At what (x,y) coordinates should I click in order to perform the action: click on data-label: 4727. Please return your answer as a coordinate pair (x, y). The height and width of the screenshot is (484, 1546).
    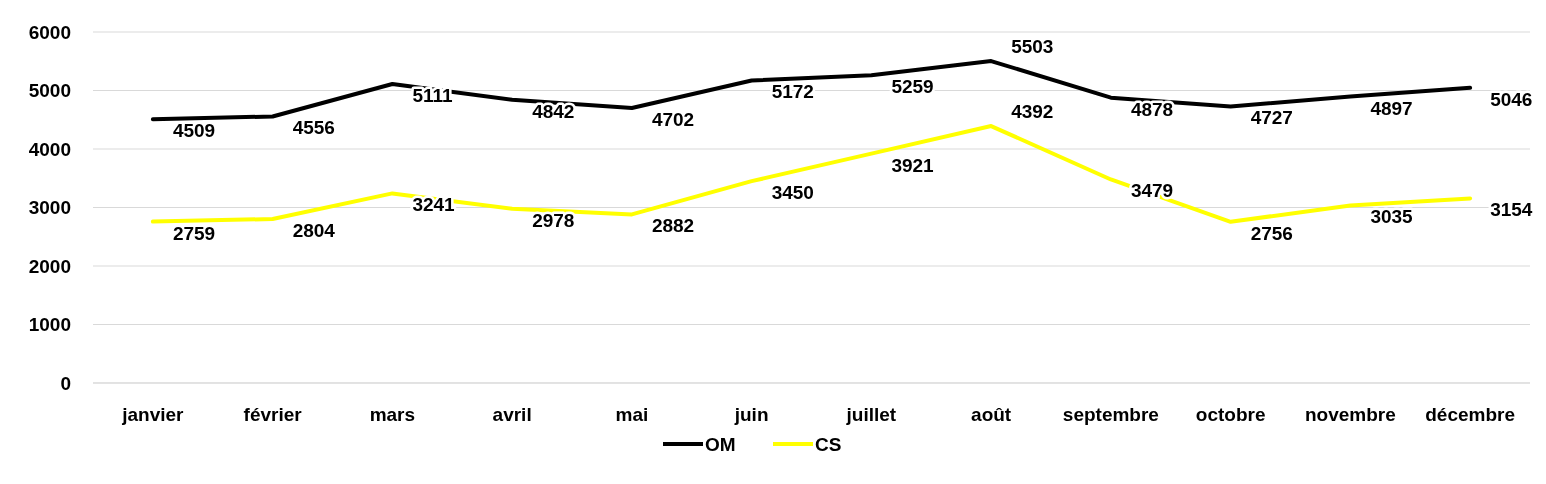
    Looking at the image, I should click on (1271, 118).